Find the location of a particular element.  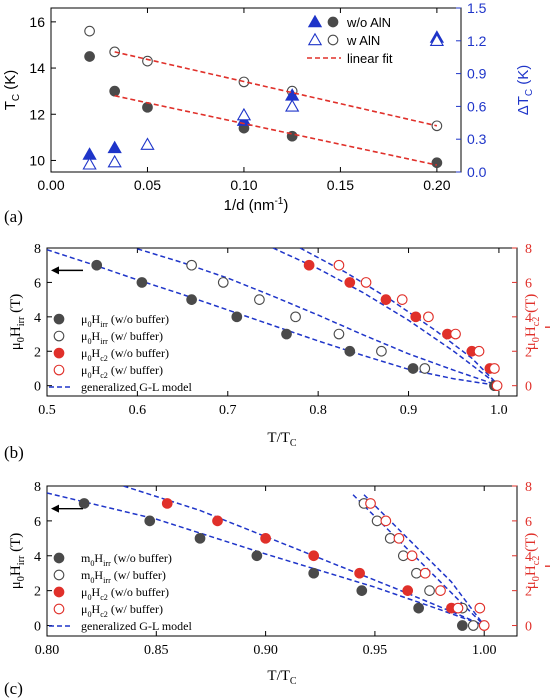

legend-label: μ0Hirr (w/ buffer) is located at coordinates (122, 337).